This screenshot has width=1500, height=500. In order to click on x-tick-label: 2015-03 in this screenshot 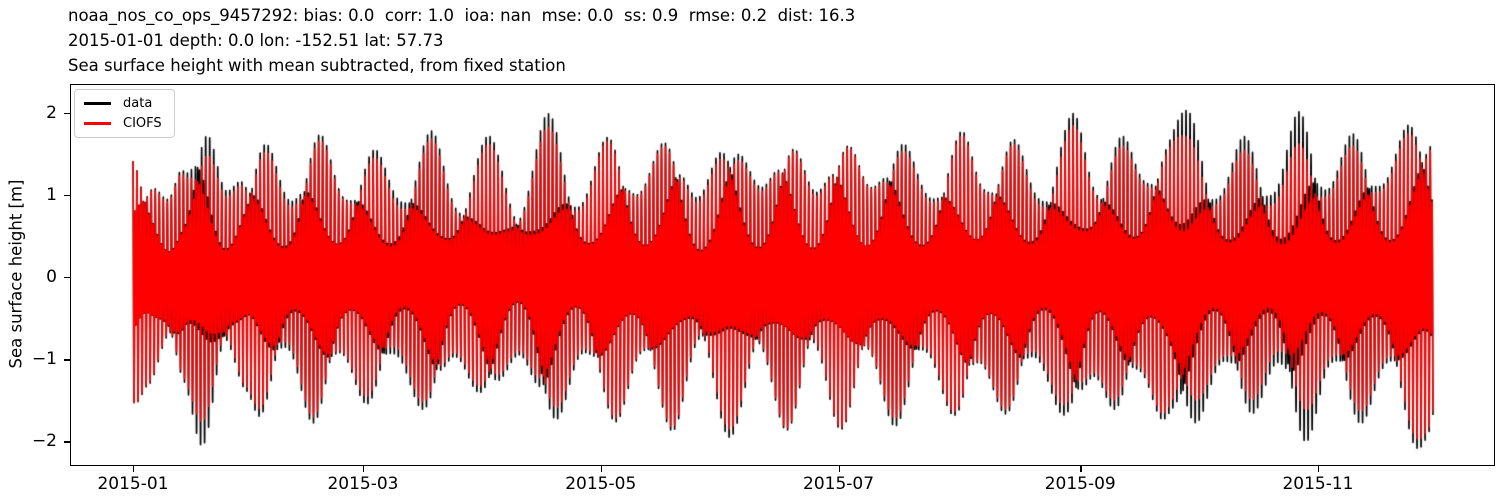, I will do `click(363, 484)`.